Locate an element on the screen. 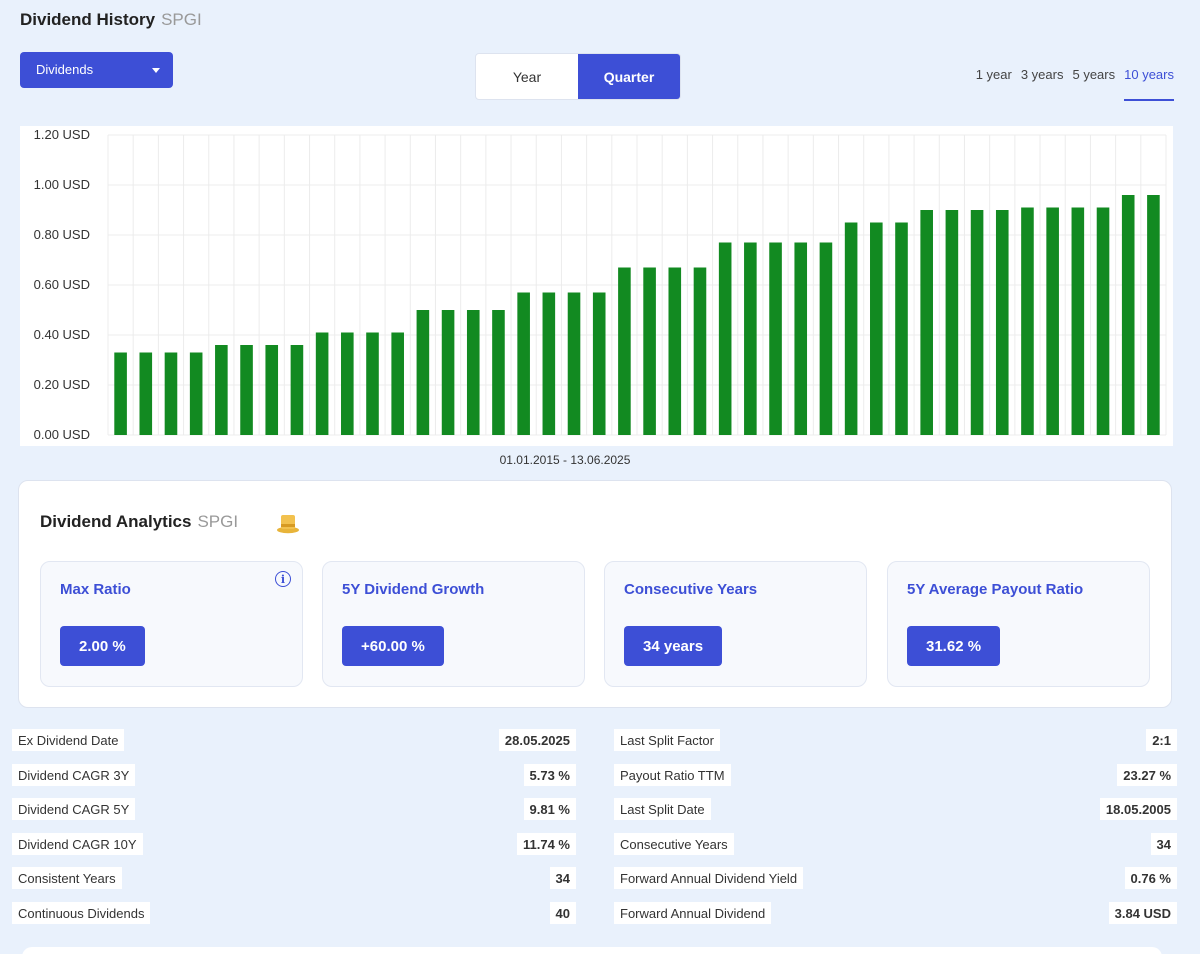 This screenshot has height=954, width=1200. metric-value: 31.62 % is located at coordinates (954, 646).